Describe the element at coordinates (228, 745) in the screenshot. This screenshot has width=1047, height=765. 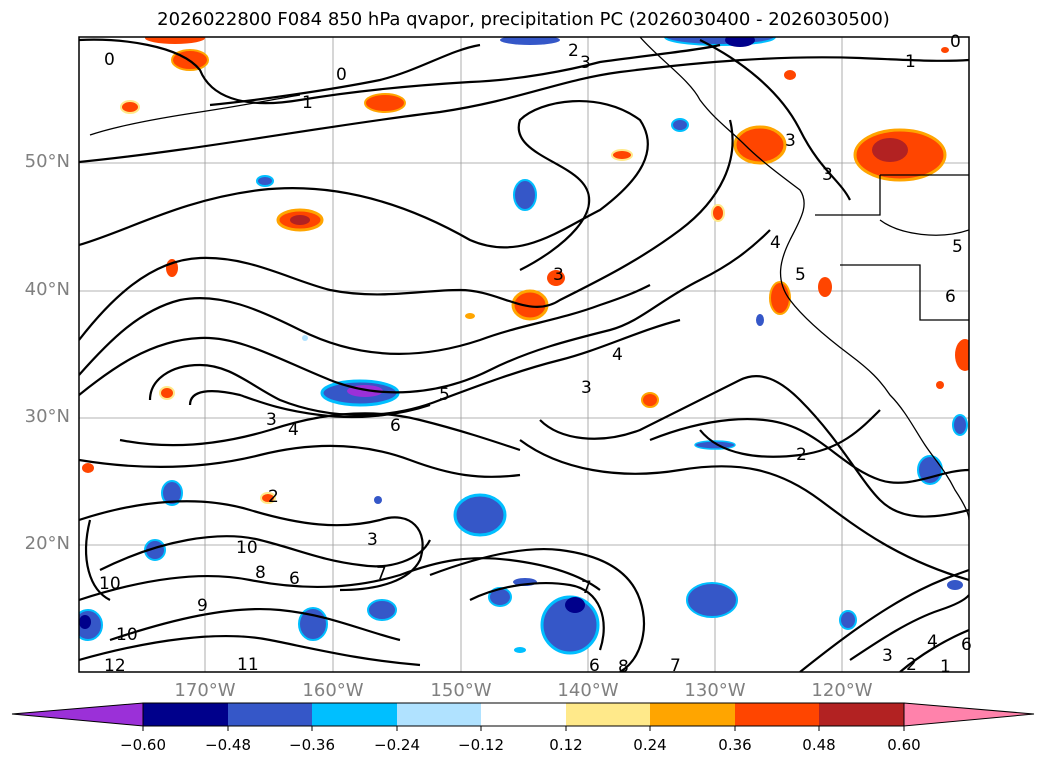
I see `colorbar-tick-label: −0.48` at that location.